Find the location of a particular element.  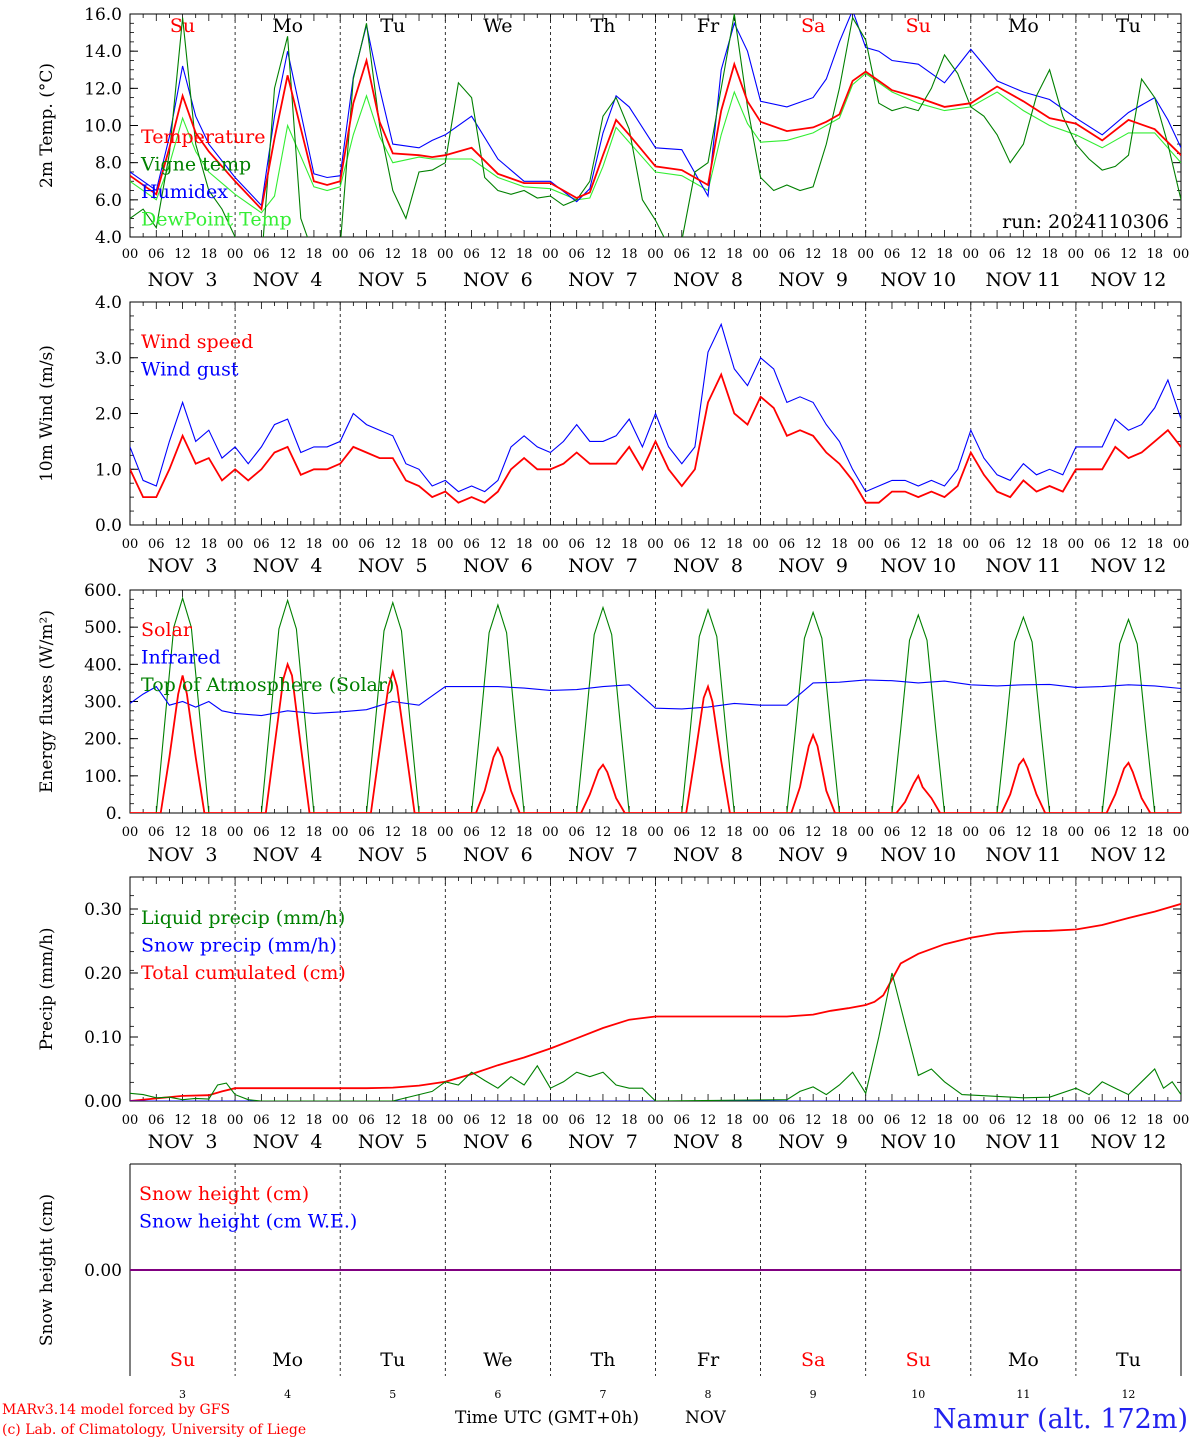

y-tick-label: 3.0 is located at coordinates (108, 359).